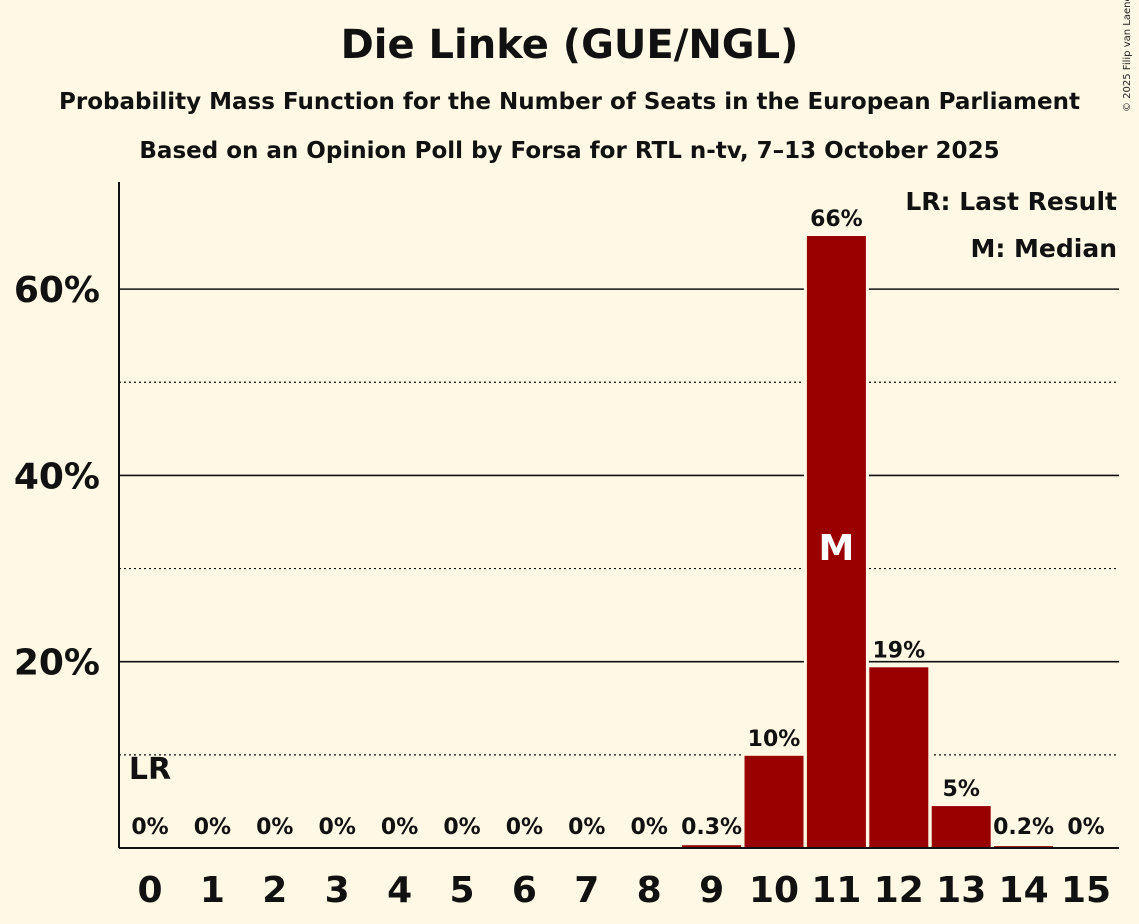  What do you see at coordinates (836, 890) in the screenshot?
I see `x-tick-label: 11` at bounding box center [836, 890].